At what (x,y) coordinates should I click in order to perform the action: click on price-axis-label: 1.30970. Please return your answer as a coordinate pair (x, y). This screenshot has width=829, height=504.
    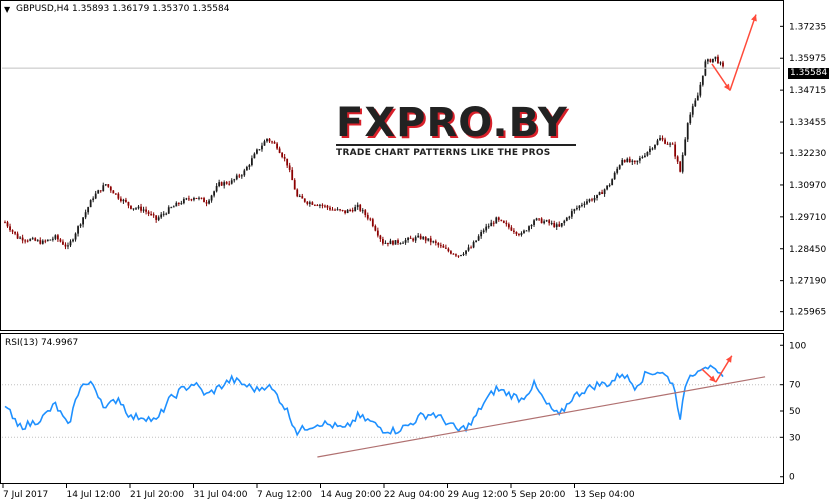
    Looking at the image, I should click on (807, 186).